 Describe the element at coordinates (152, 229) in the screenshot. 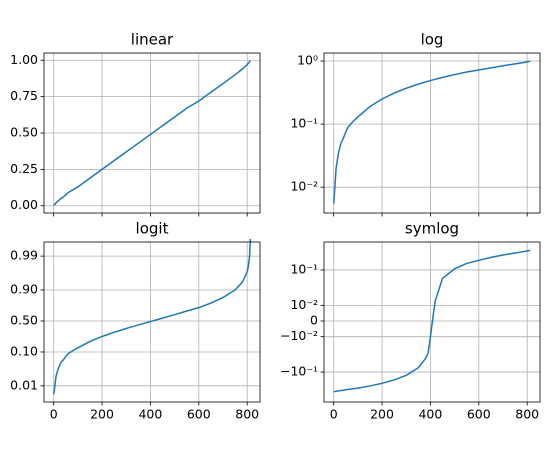

I see `chart-title: logit` at that location.